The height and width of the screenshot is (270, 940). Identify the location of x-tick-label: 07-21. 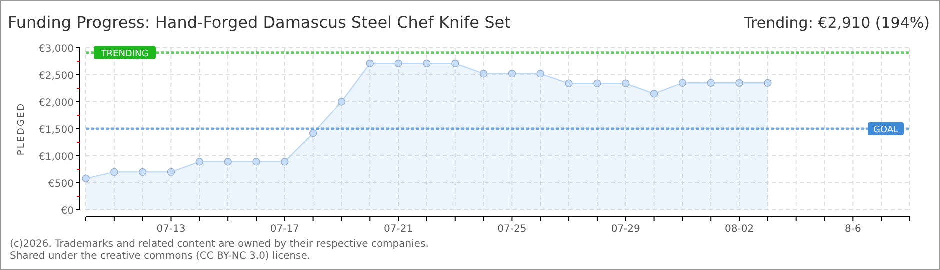
(399, 229).